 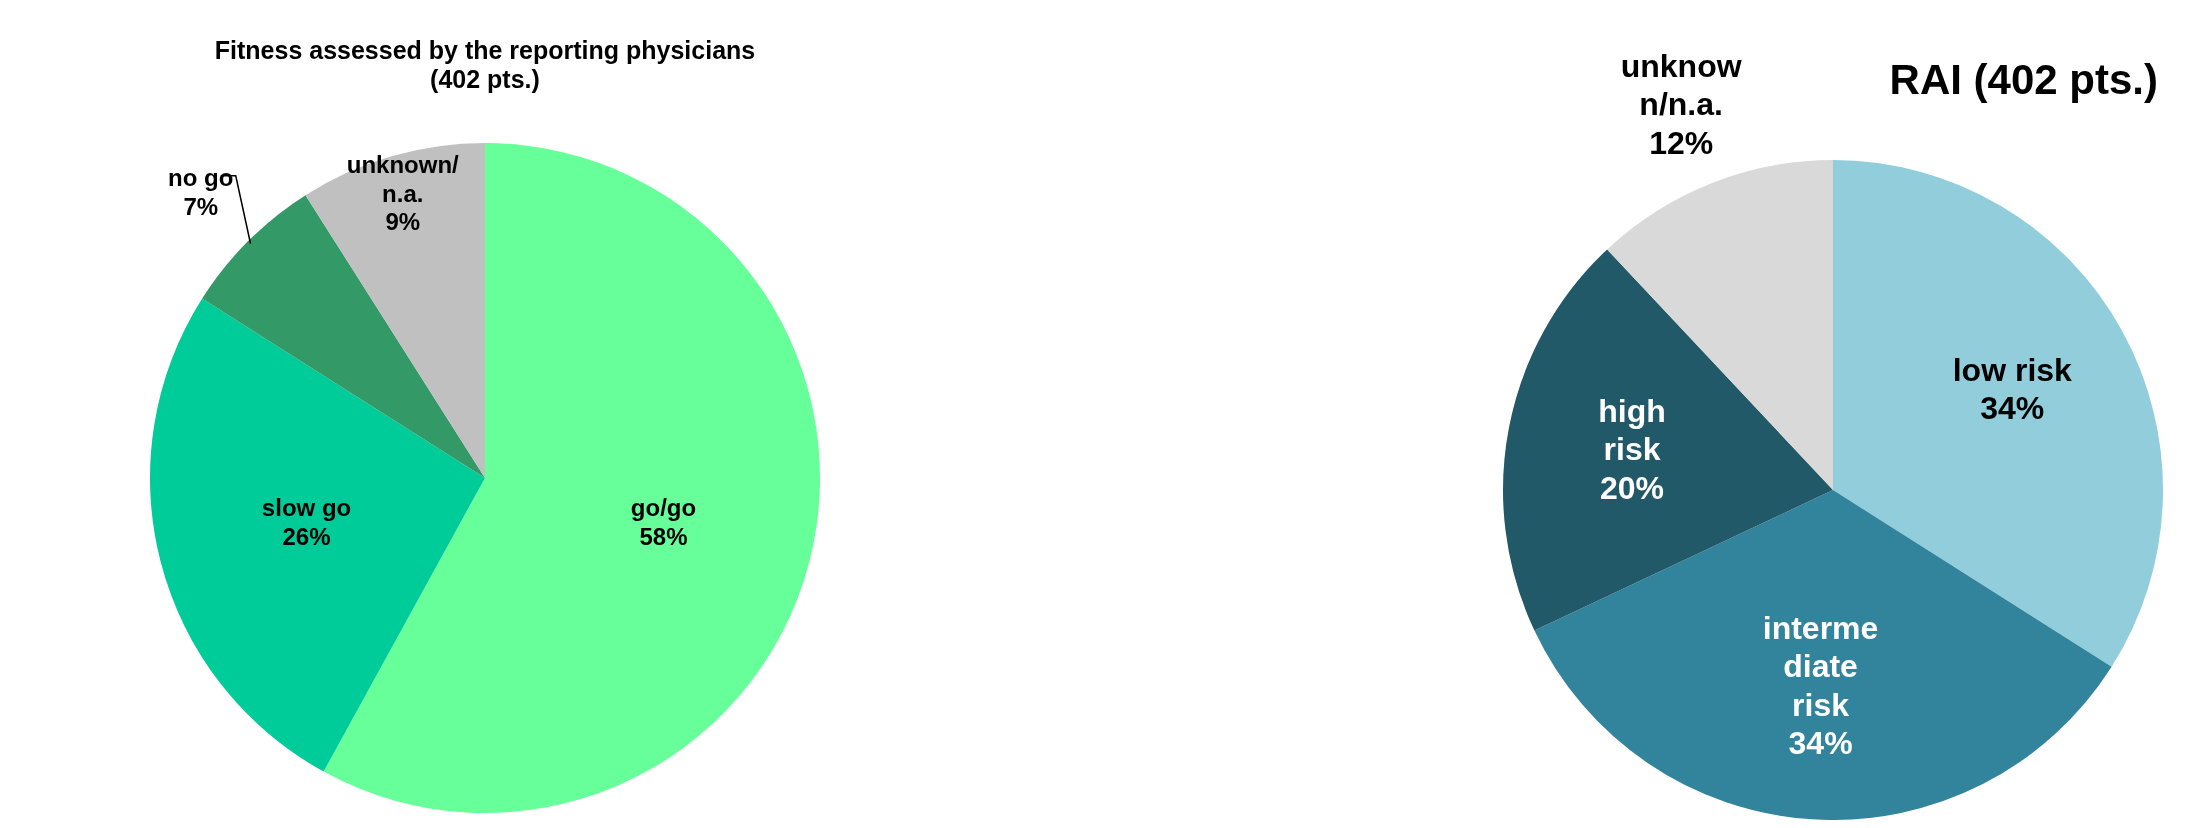 What do you see at coordinates (306, 536) in the screenshot?
I see `data-label: 26%` at bounding box center [306, 536].